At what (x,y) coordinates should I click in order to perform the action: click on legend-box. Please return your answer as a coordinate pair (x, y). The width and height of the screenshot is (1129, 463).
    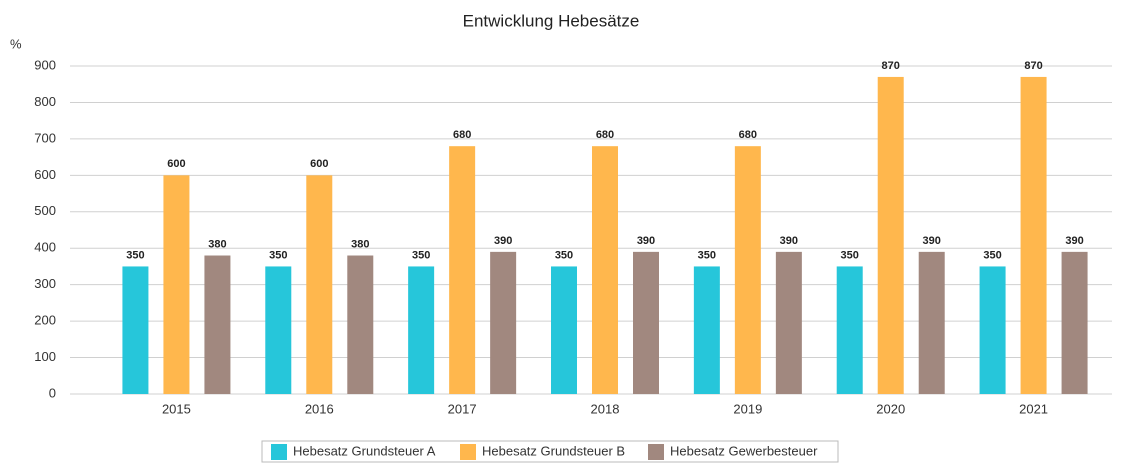
    Looking at the image, I should click on (550, 451).